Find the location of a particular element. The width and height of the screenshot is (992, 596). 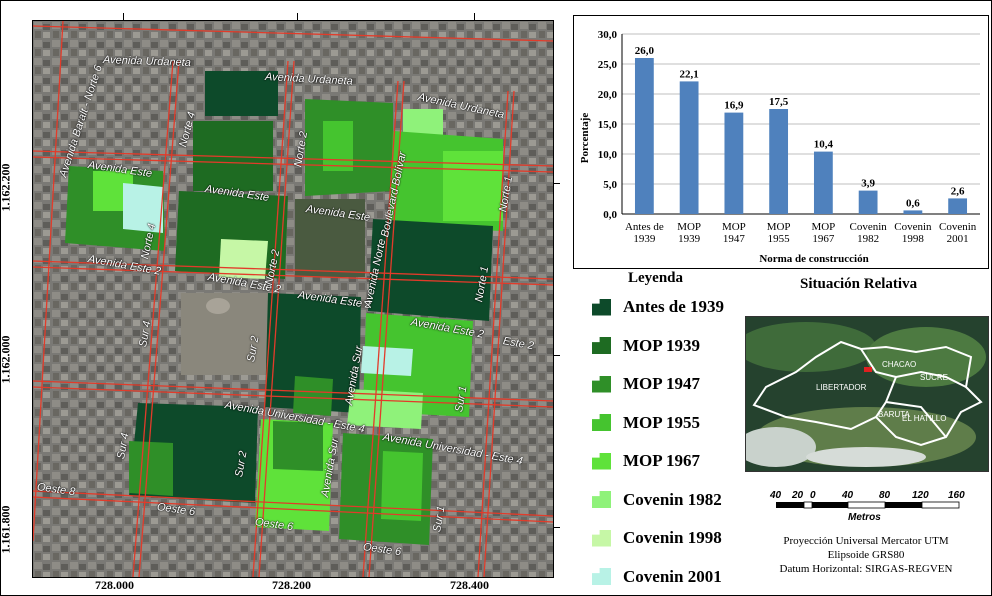

scale-label: 20 is located at coordinates (798, 495).